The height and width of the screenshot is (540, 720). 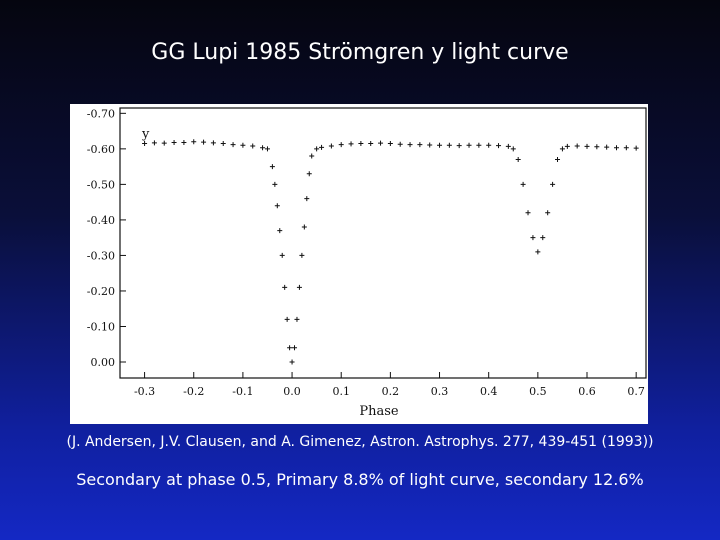 What do you see at coordinates (101, 113) in the screenshot?
I see `y-tick-label: -0.70` at bounding box center [101, 113].